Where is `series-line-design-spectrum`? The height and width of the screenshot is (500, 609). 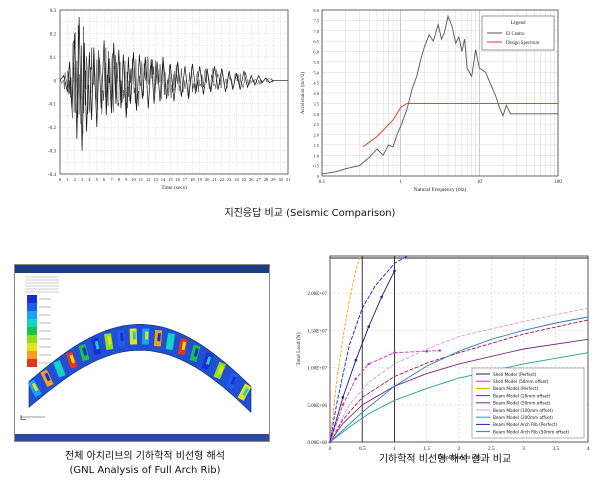
series-line-design-spectrum is located at coordinates (460, 125).